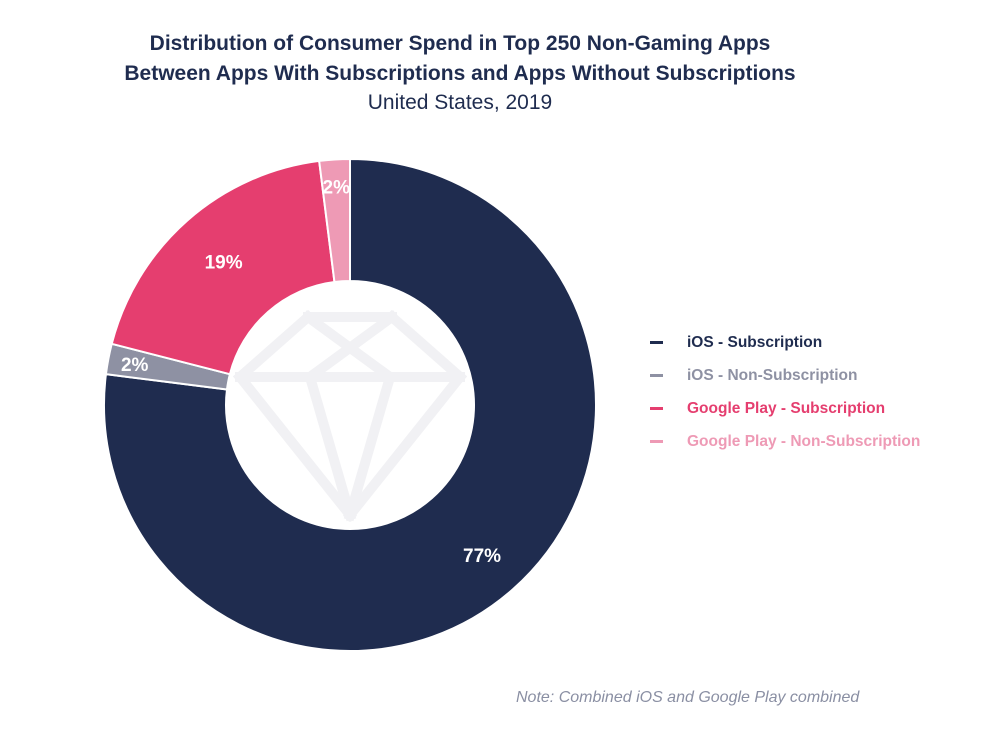  What do you see at coordinates (224, 263) in the screenshot?
I see `slice-label: 19%` at bounding box center [224, 263].